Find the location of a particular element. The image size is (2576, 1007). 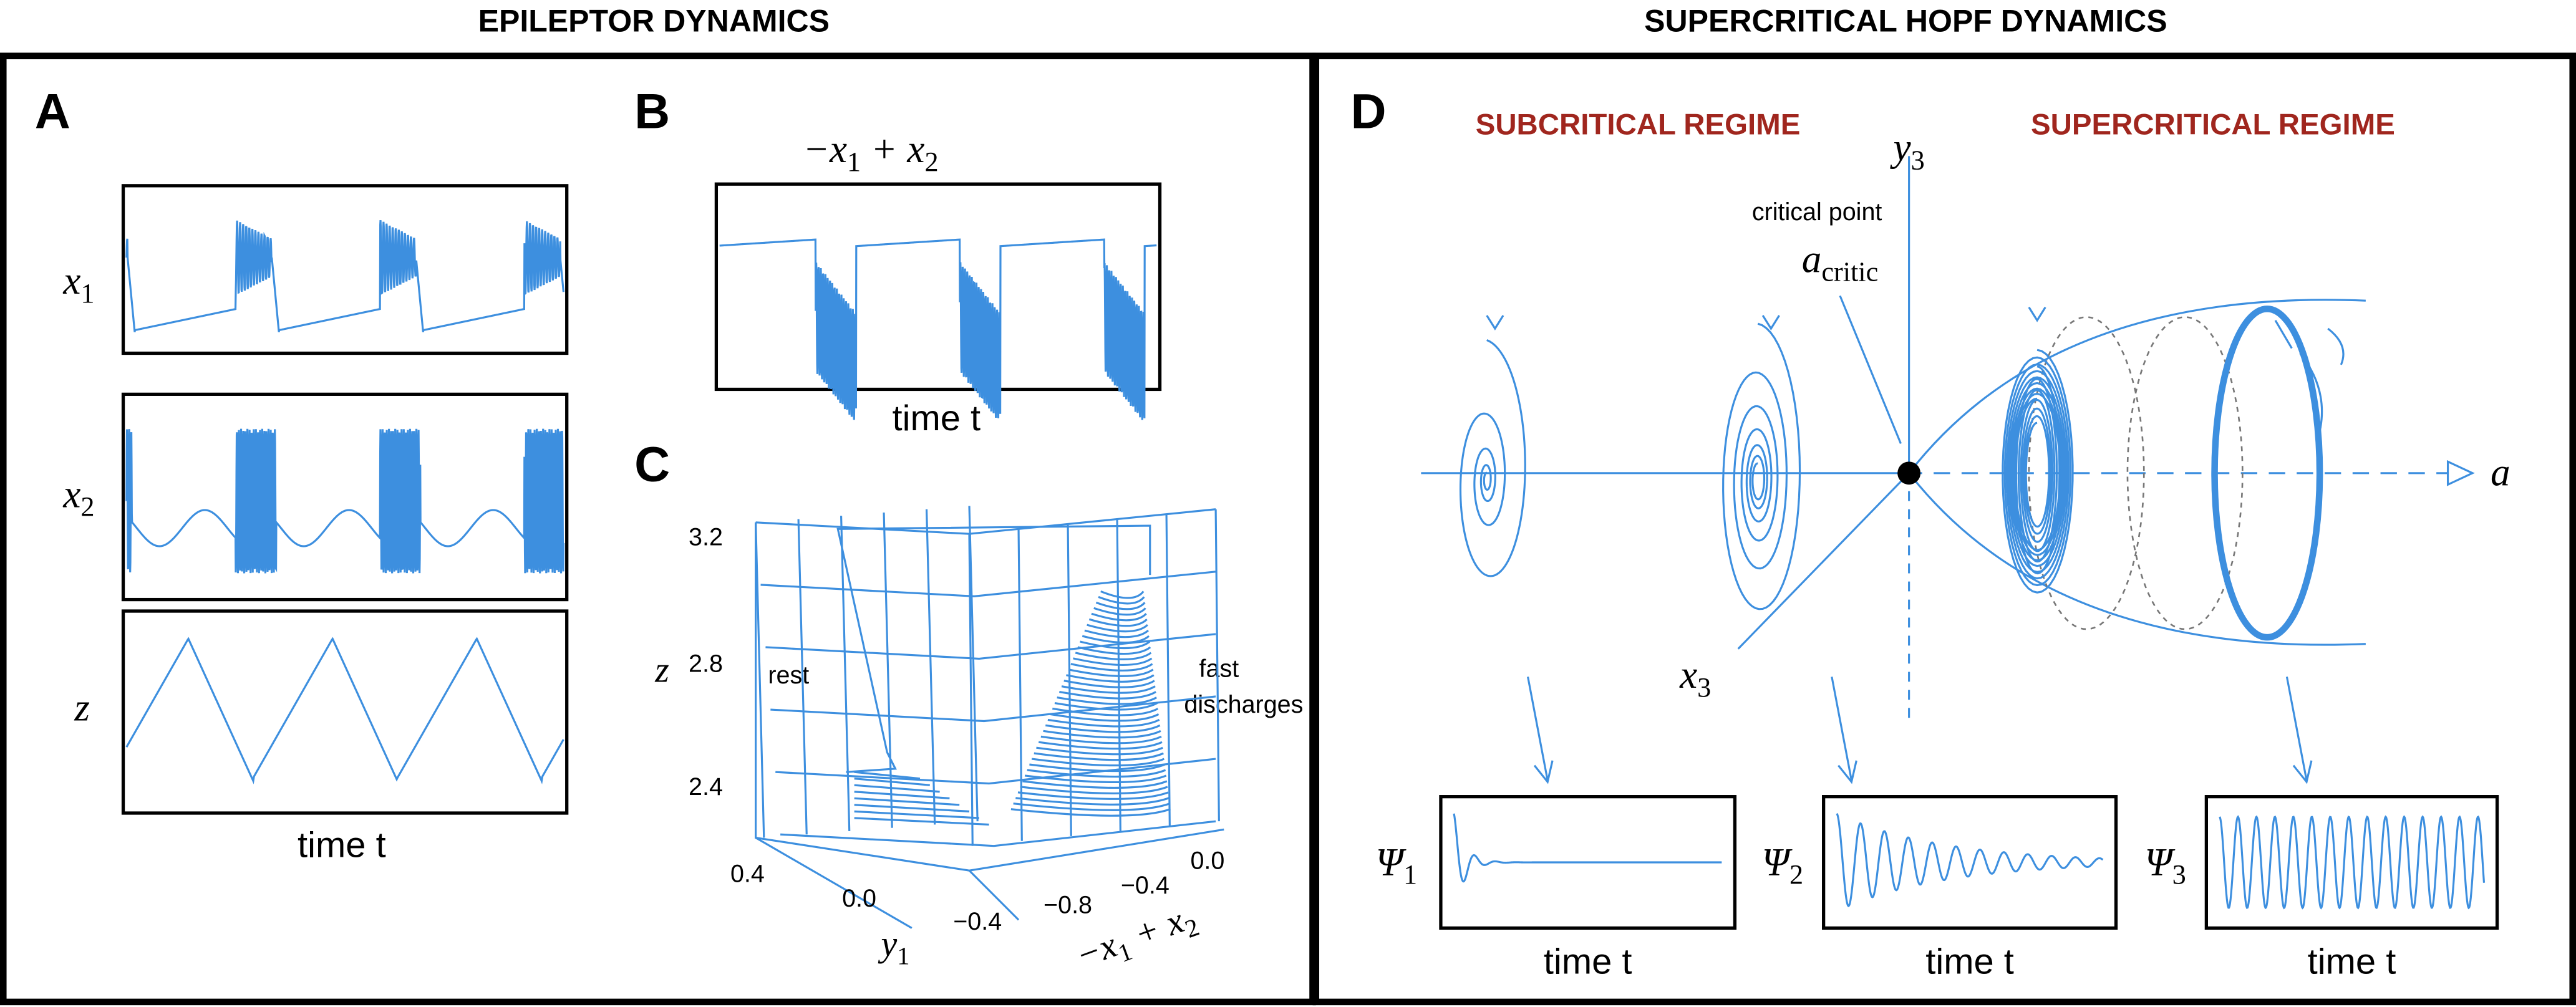

parabola is located at coordinates (2137, 473).